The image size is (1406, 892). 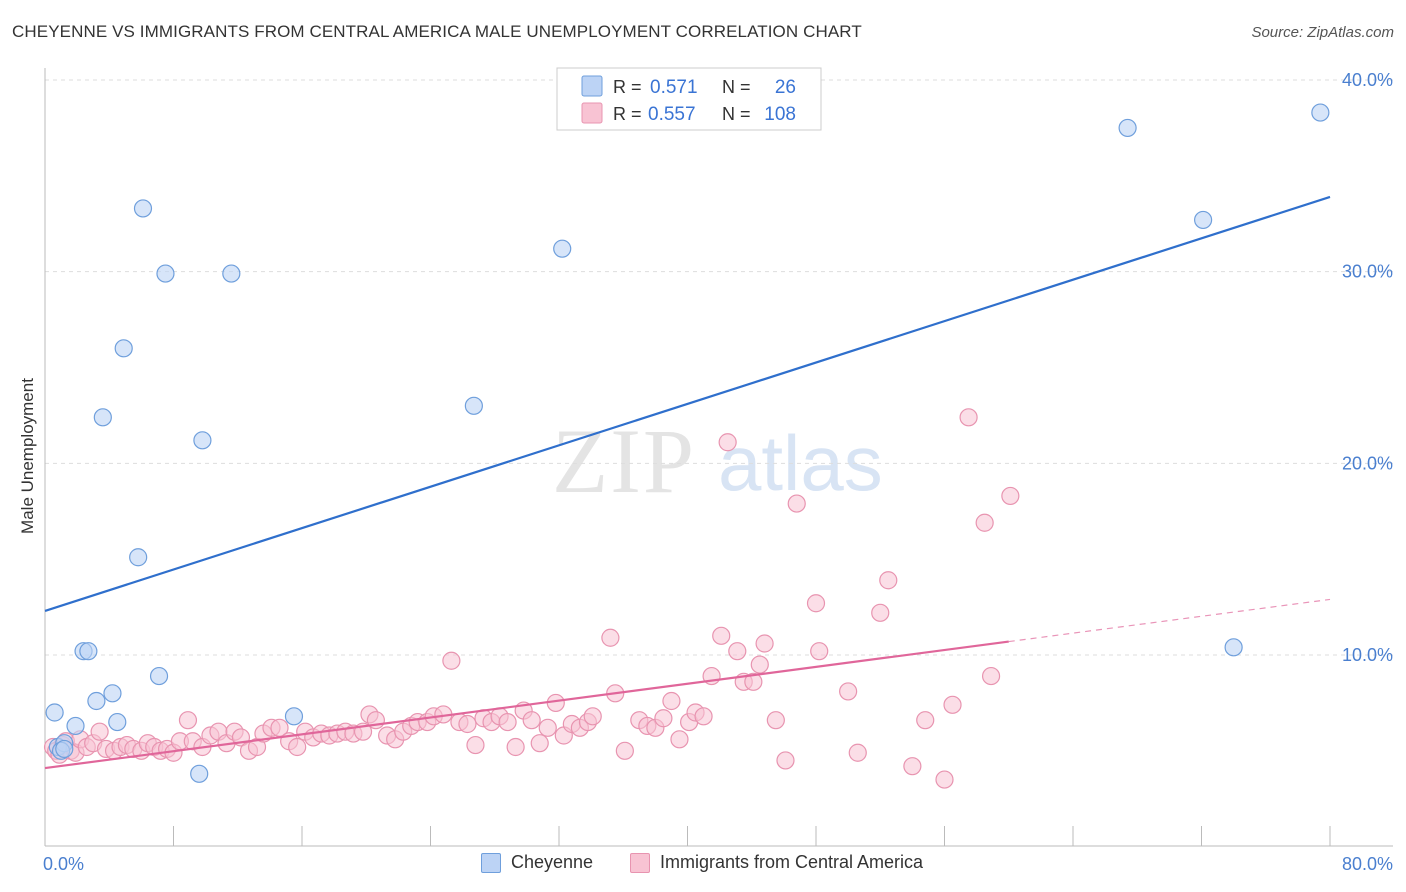 What do you see at coordinates (592, 113) in the screenshot?
I see `legend-swatch-immigrants` at bounding box center [592, 113].